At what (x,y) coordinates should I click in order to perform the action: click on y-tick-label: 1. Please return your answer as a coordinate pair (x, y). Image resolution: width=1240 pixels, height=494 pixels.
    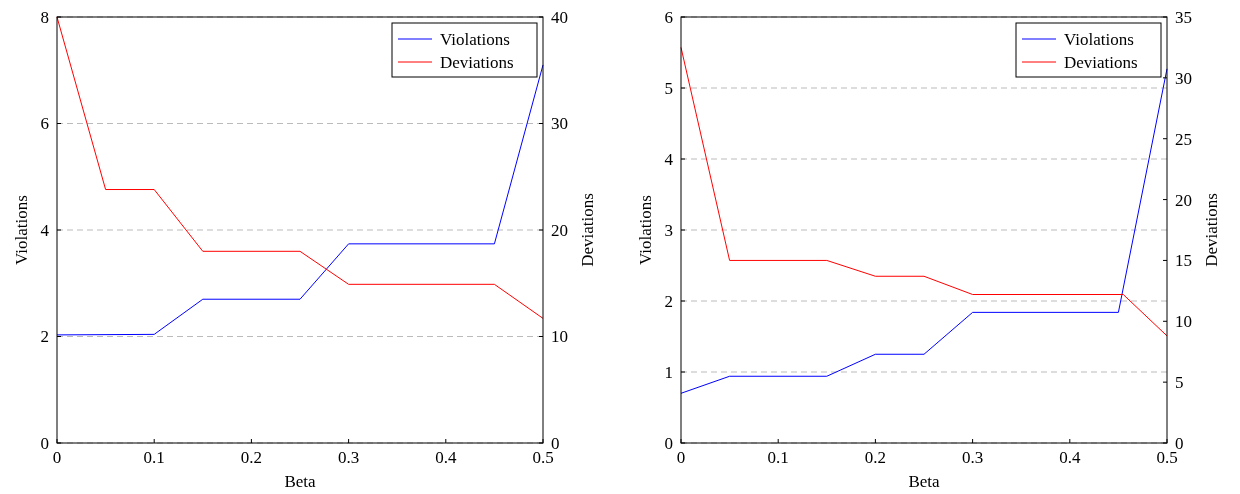
    Looking at the image, I should click on (668, 372).